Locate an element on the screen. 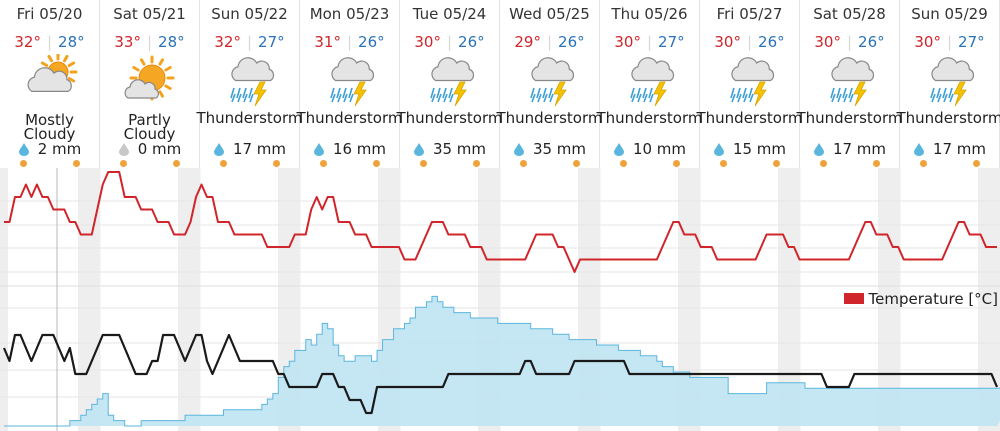  precip: 10 mm is located at coordinates (649, 150).